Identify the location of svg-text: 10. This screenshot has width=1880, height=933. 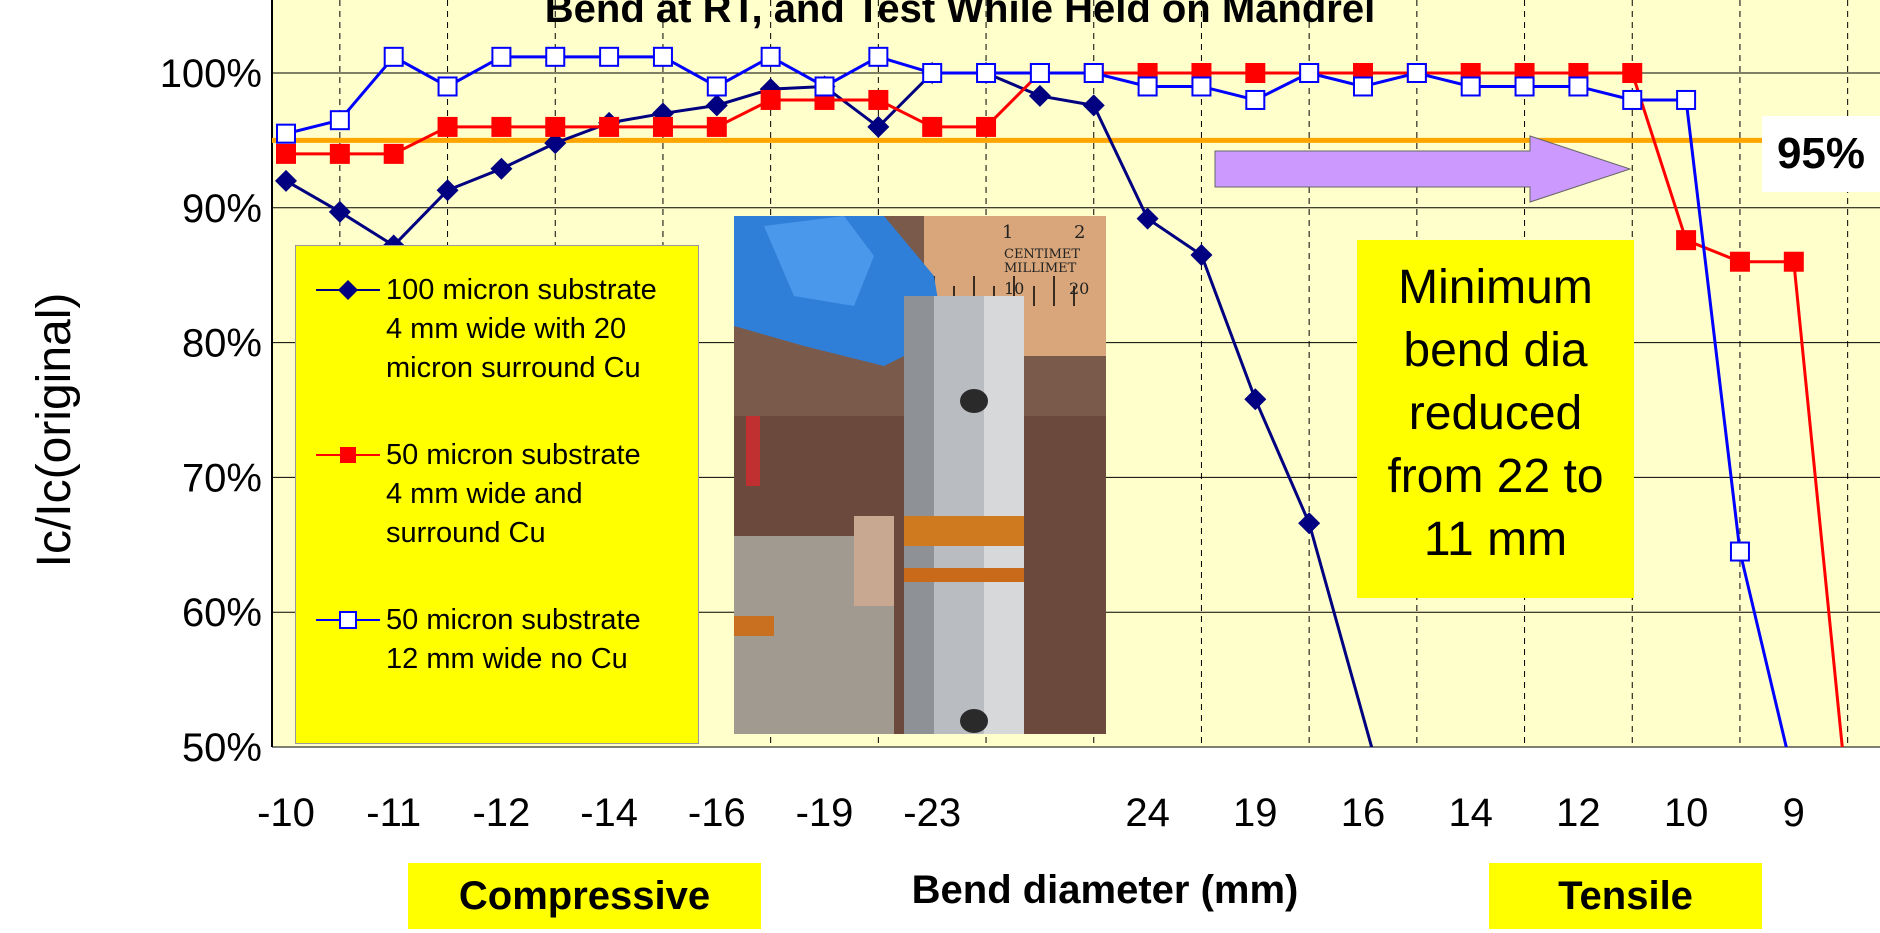
(1014, 288).